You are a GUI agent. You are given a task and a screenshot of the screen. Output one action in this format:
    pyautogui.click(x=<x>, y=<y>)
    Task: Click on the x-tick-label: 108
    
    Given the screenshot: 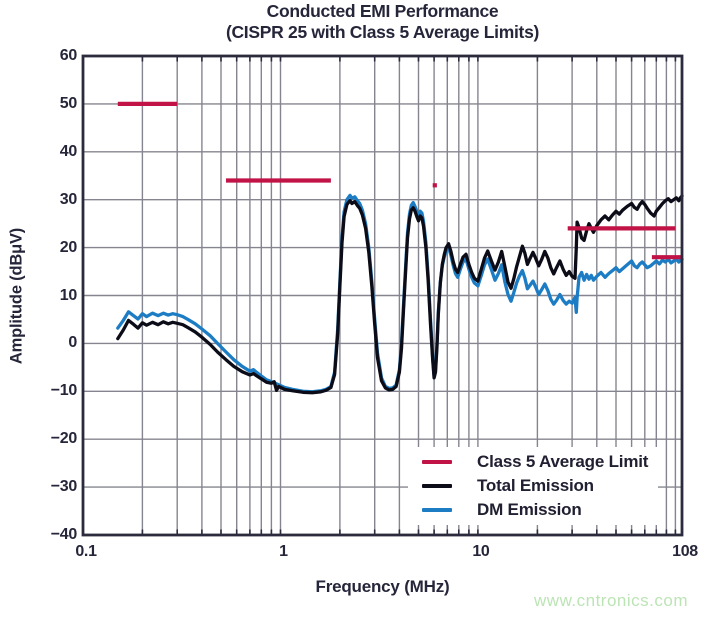 What is the action you would take?
    pyautogui.click(x=685, y=551)
    